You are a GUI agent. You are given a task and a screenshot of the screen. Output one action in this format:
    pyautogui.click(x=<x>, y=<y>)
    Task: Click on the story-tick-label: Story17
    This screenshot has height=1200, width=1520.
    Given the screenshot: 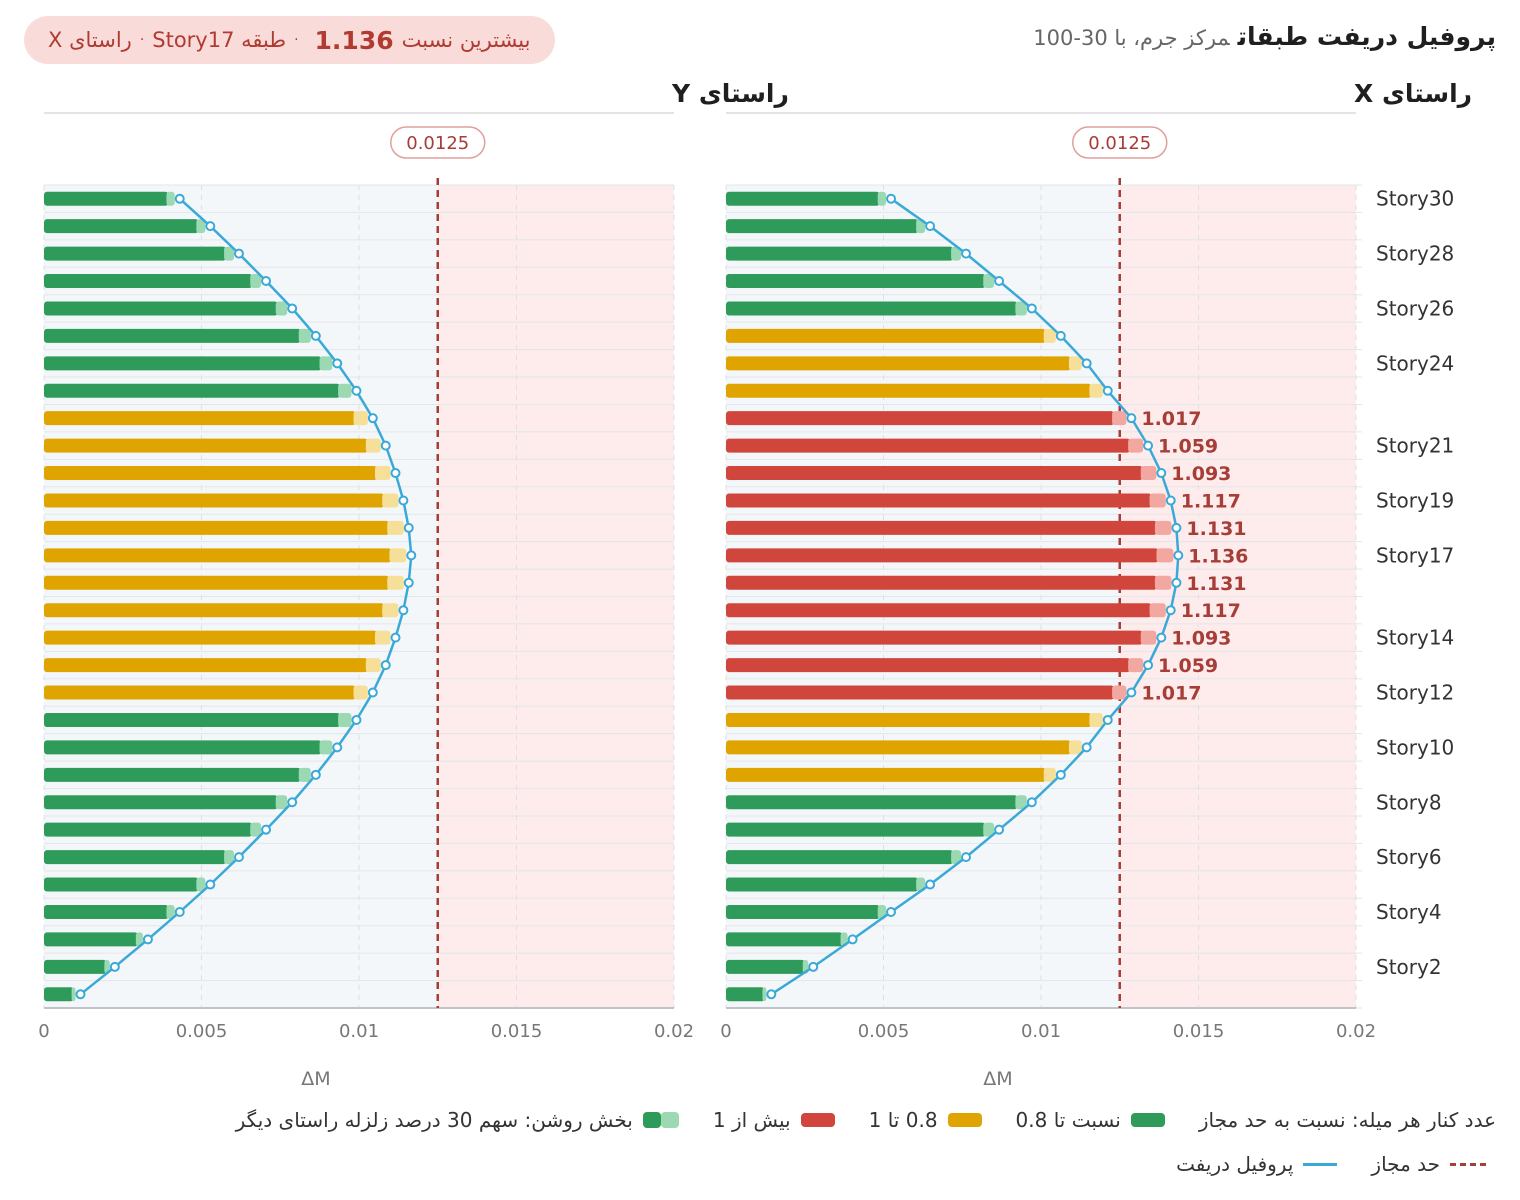 What is the action you would take?
    pyautogui.click(x=1415, y=555)
    